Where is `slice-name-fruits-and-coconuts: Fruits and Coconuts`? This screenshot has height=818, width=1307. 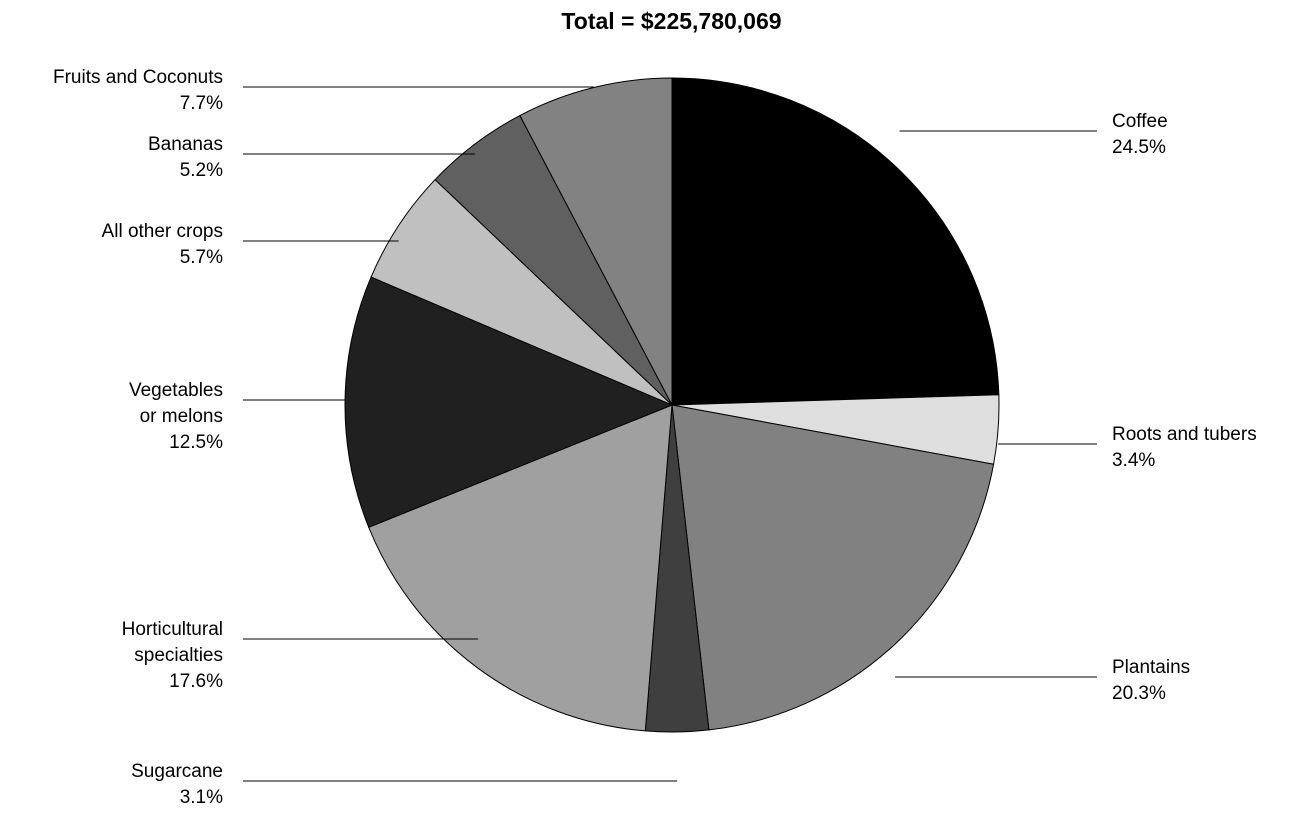
slice-name-fruits-and-coconuts: Fruits and Coconuts is located at coordinates (138, 77).